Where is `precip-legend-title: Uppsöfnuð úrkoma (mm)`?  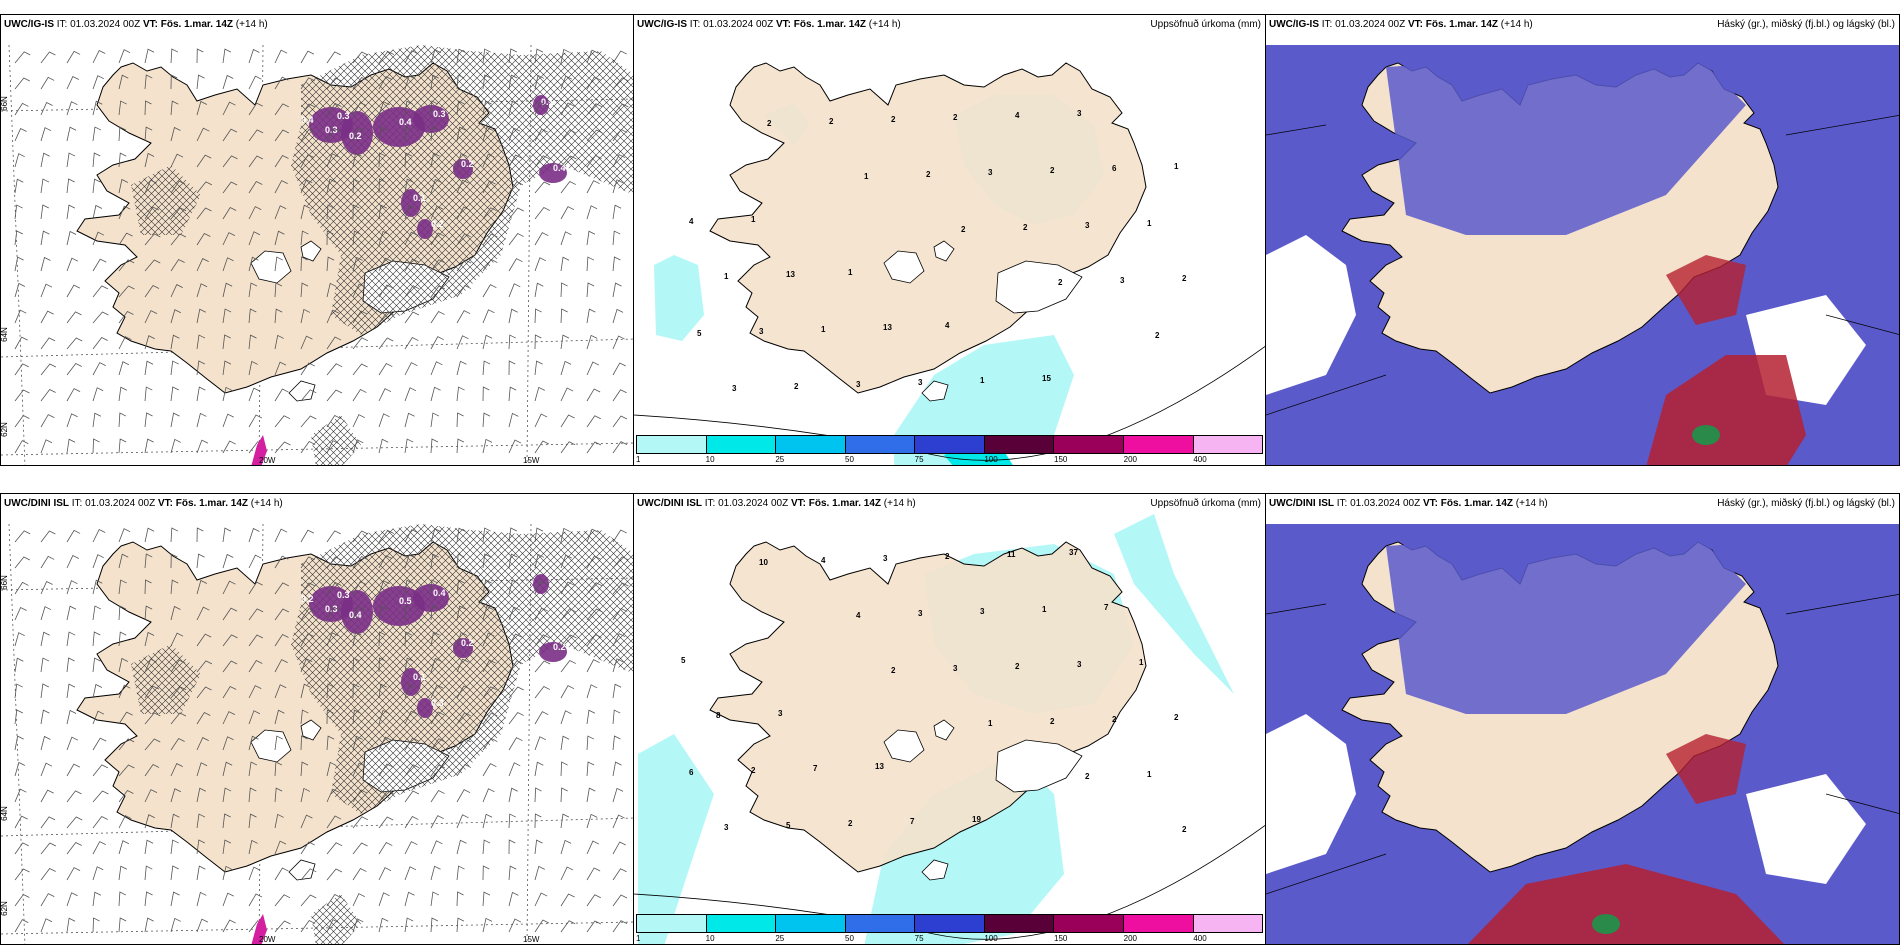 precip-legend-title: Uppsöfnuð úrkoma (mm) is located at coordinates (1205, 24).